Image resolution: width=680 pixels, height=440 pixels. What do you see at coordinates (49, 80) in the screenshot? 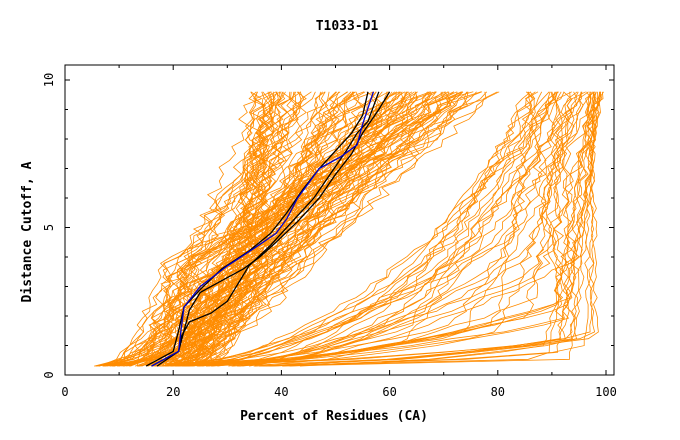
I see `y-tick-label: 10` at bounding box center [49, 80].